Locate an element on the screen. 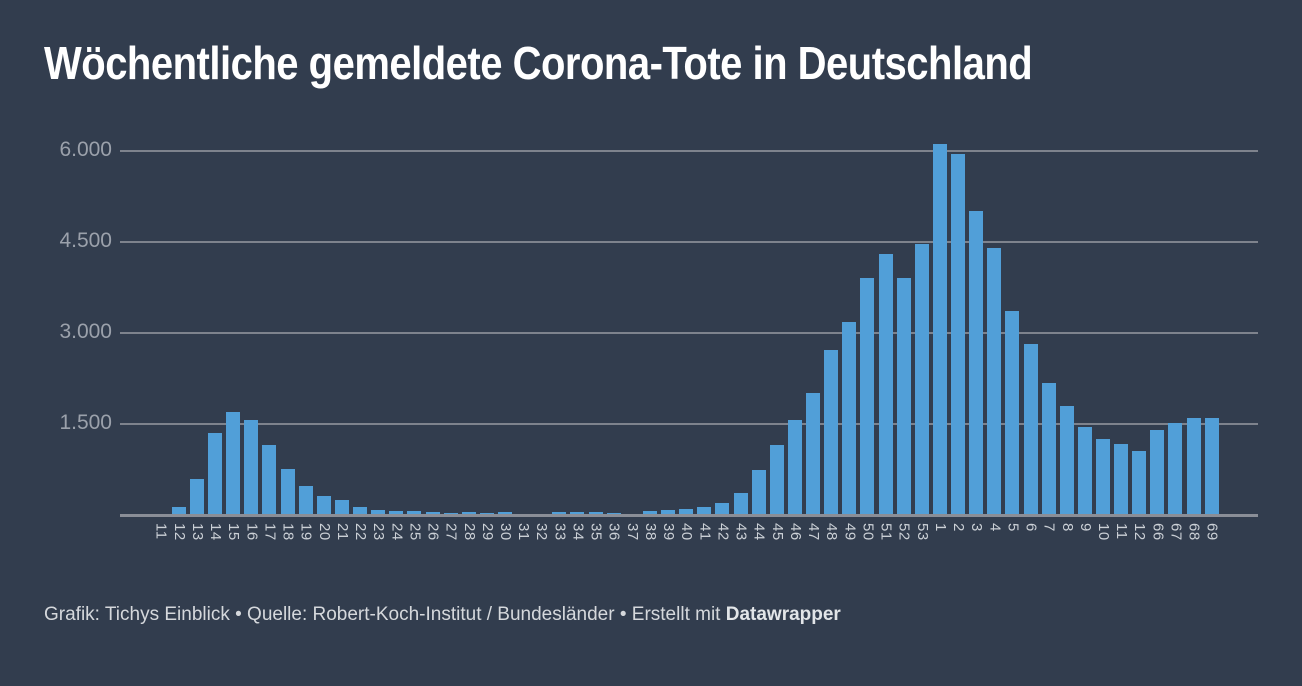 This screenshot has height=686, width=1302. x-tick-label: 25 is located at coordinates (415, 532).